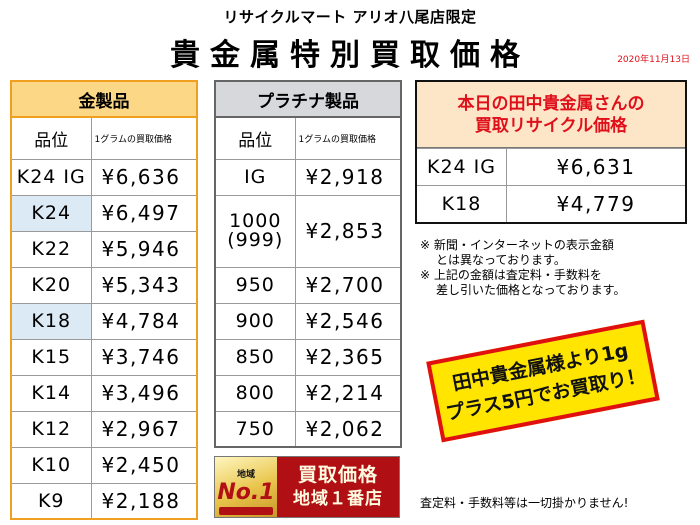  Describe the element at coordinates (255, 285) in the screenshot. I see `platinum-grade: 950` at that location.